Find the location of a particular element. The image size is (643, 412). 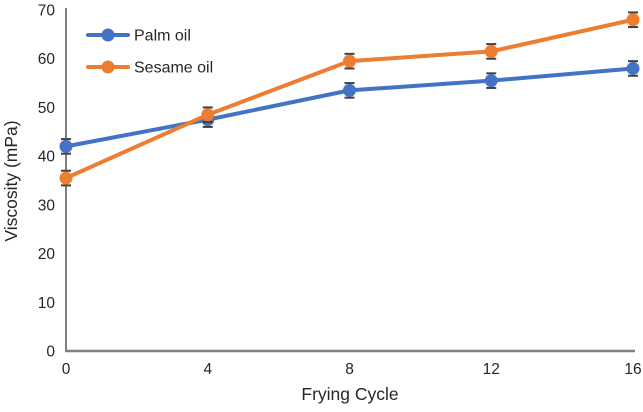

y-tick-label: 10 is located at coordinates (47, 303).